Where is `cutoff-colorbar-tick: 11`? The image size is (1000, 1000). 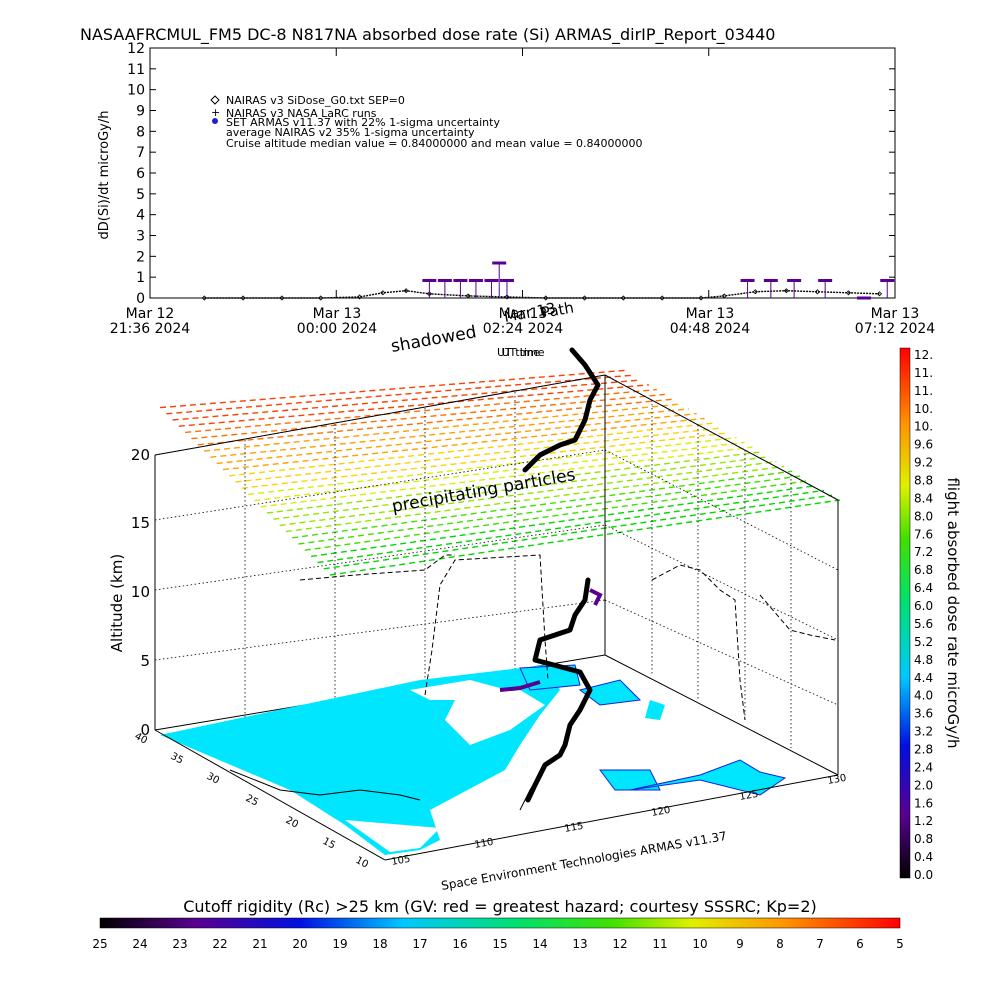
cutoff-colorbar-tick: 11 is located at coordinates (659, 944).